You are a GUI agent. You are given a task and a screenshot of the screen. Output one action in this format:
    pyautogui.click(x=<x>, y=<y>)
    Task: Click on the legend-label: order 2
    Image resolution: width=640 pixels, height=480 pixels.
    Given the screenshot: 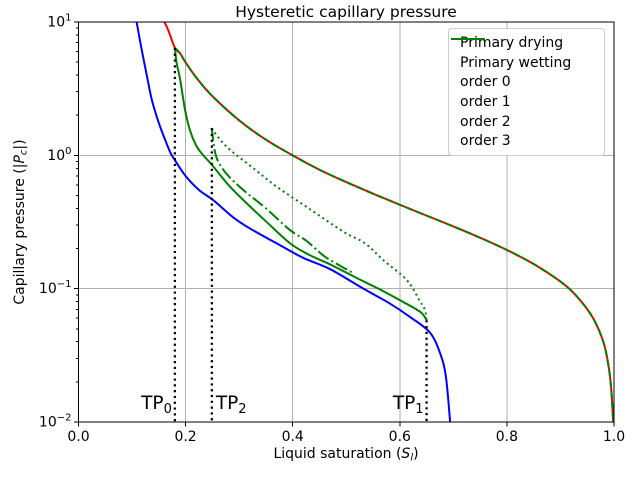 What is the action you would take?
    pyautogui.click(x=485, y=121)
    